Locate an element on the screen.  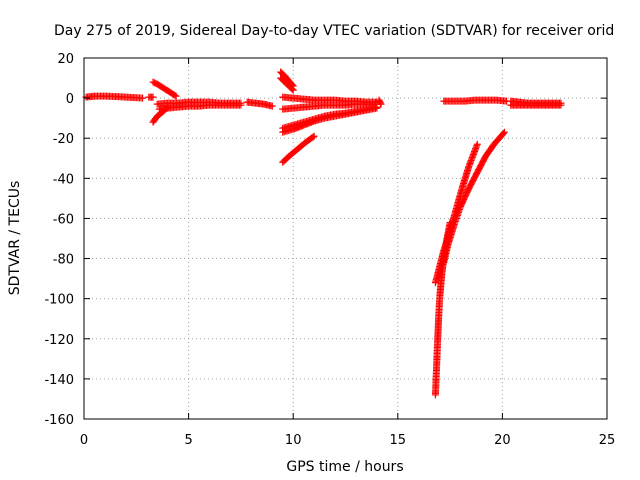
y-tick-label: -80 is located at coordinates (63, 260).